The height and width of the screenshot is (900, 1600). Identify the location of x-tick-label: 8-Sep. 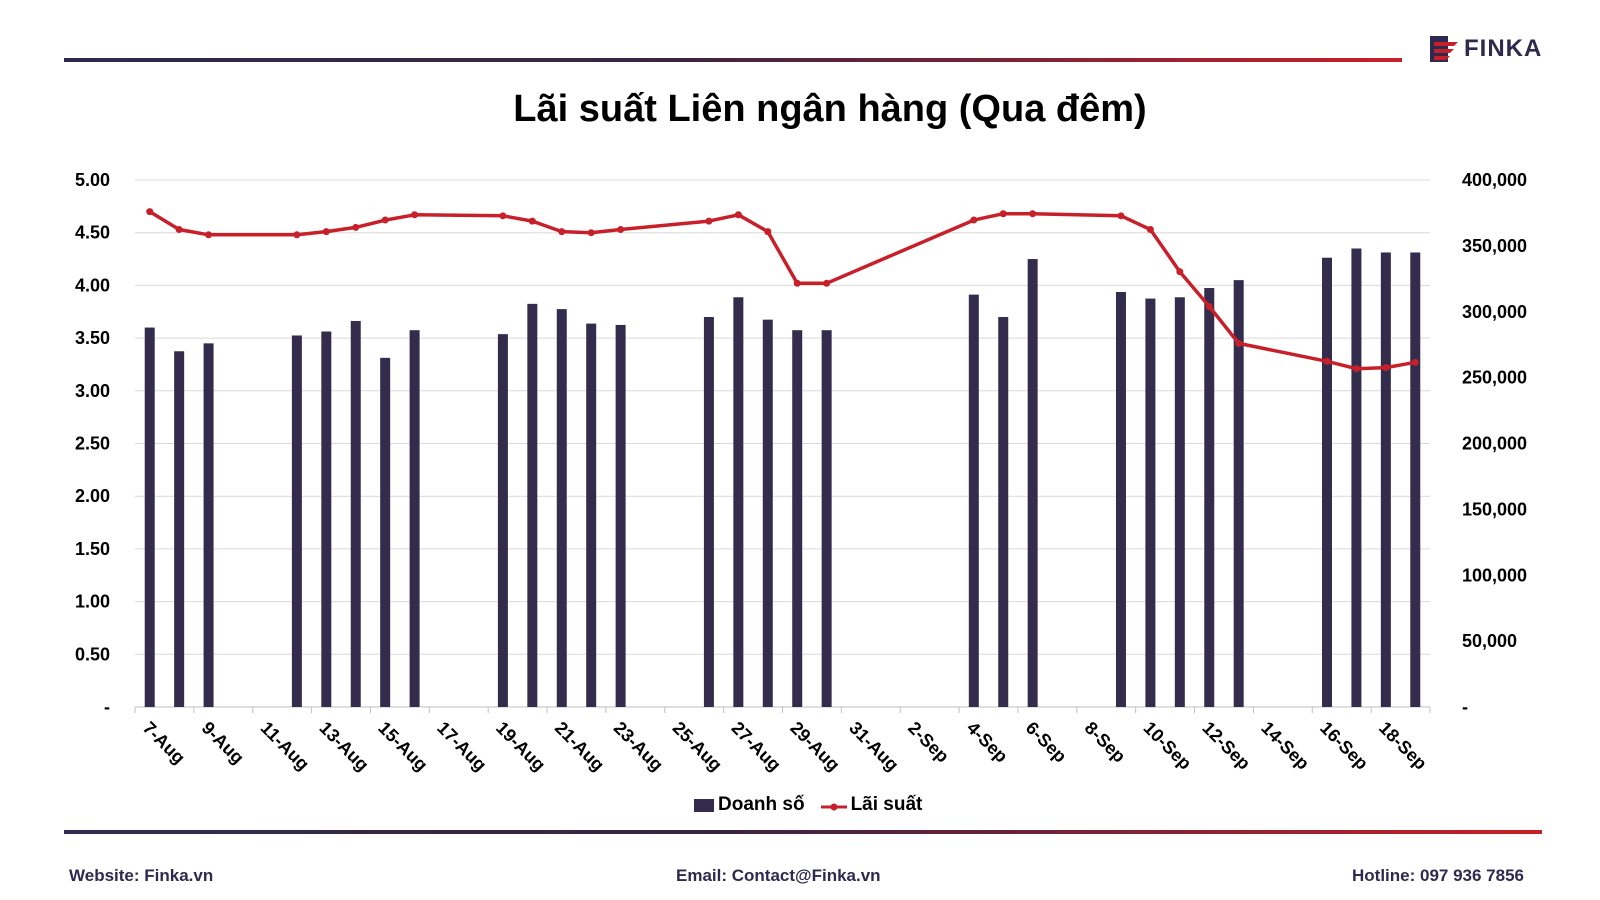
(1105, 742).